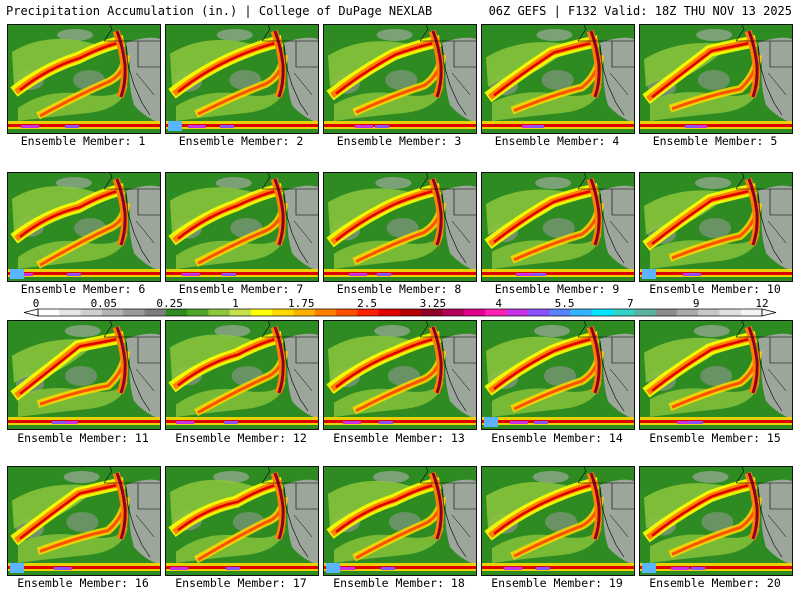  Describe the element at coordinates (83, 289) in the screenshot. I see `member-caption: Ensemble Member: 6` at that location.